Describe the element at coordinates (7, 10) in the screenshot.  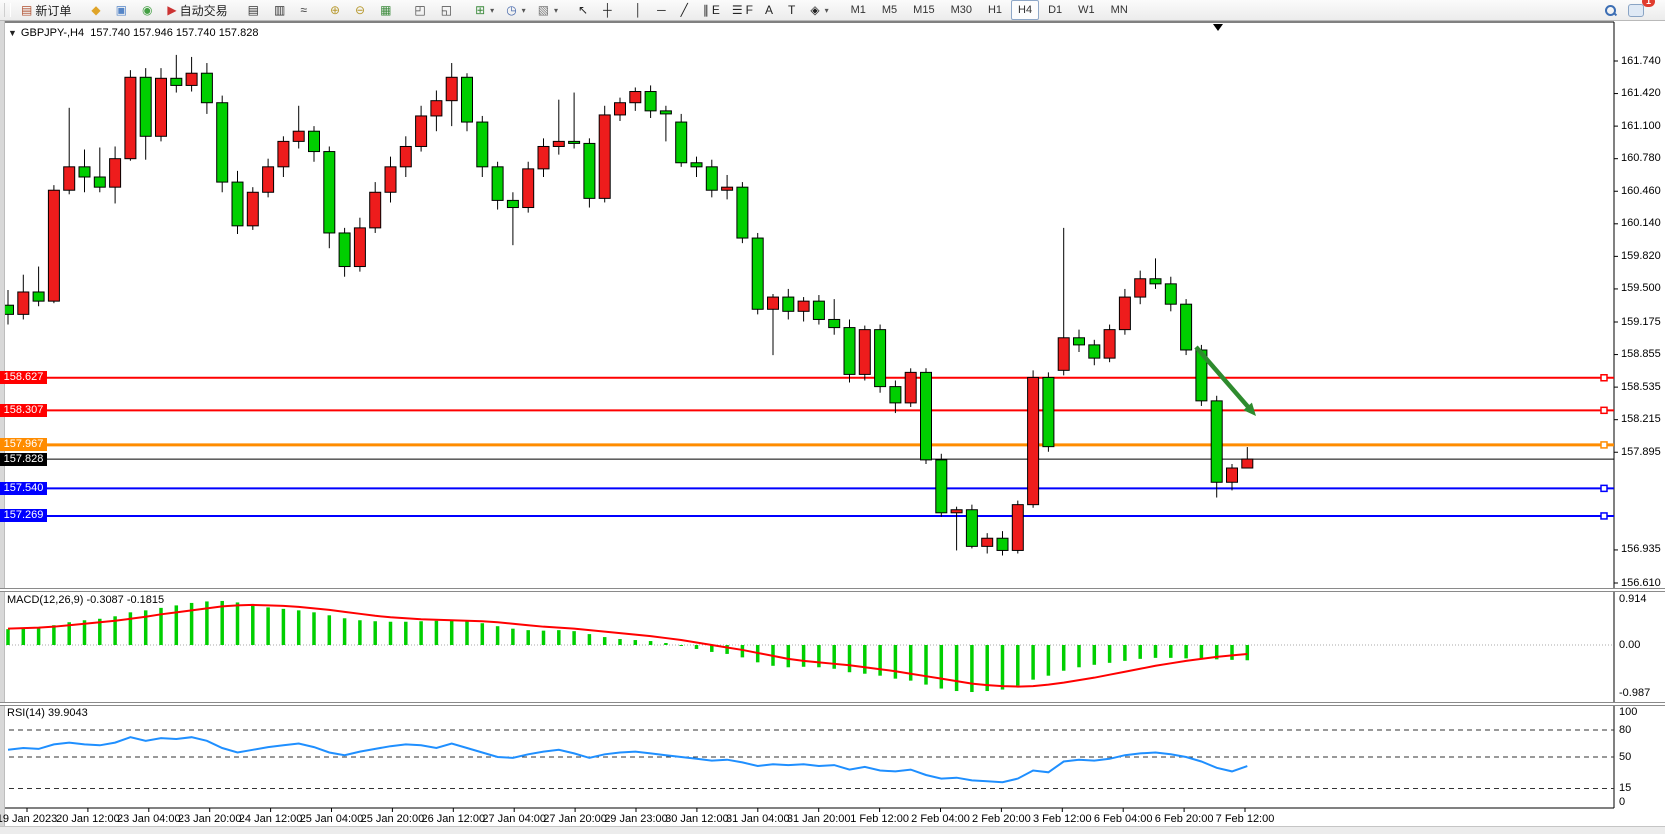
I see `toolbar-grip` at that location.